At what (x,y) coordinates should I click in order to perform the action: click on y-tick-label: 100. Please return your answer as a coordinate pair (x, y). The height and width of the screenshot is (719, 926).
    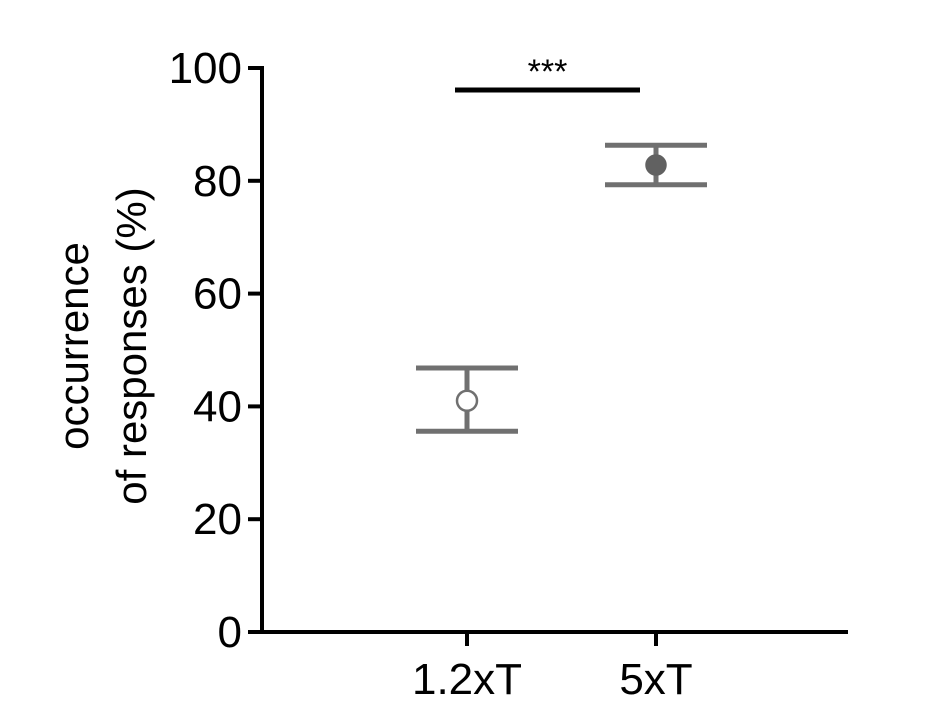
    Looking at the image, I should click on (205, 68).